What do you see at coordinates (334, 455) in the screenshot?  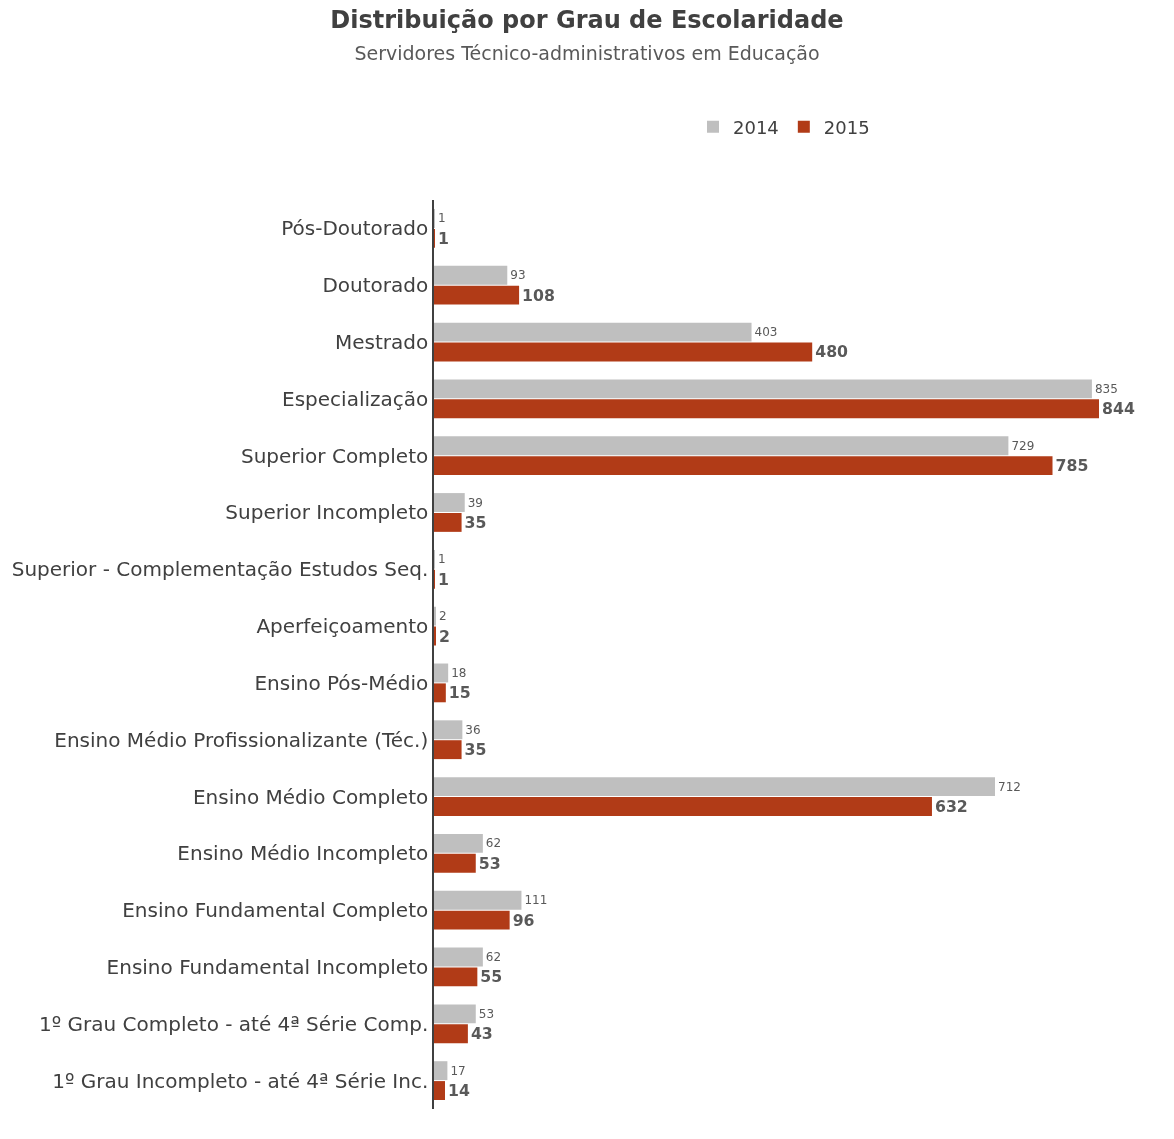 I see `y-tick-label: Superior Completo` at bounding box center [334, 455].